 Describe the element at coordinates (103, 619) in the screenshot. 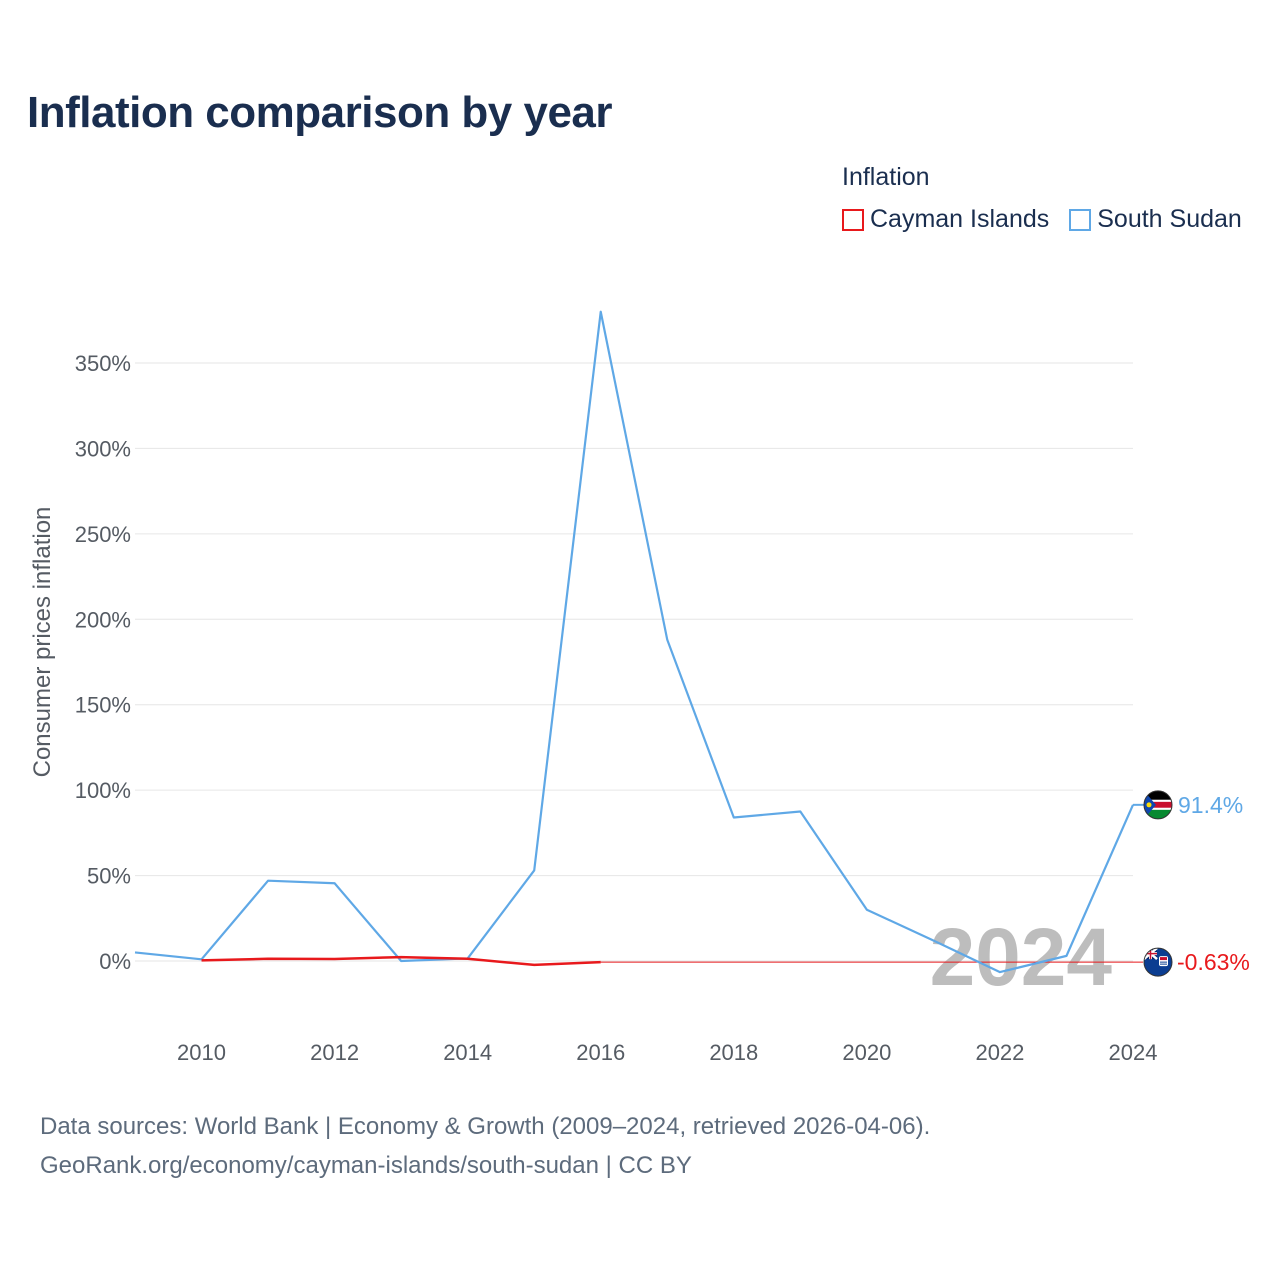

I see `y-tick-label-200: 200%` at that location.